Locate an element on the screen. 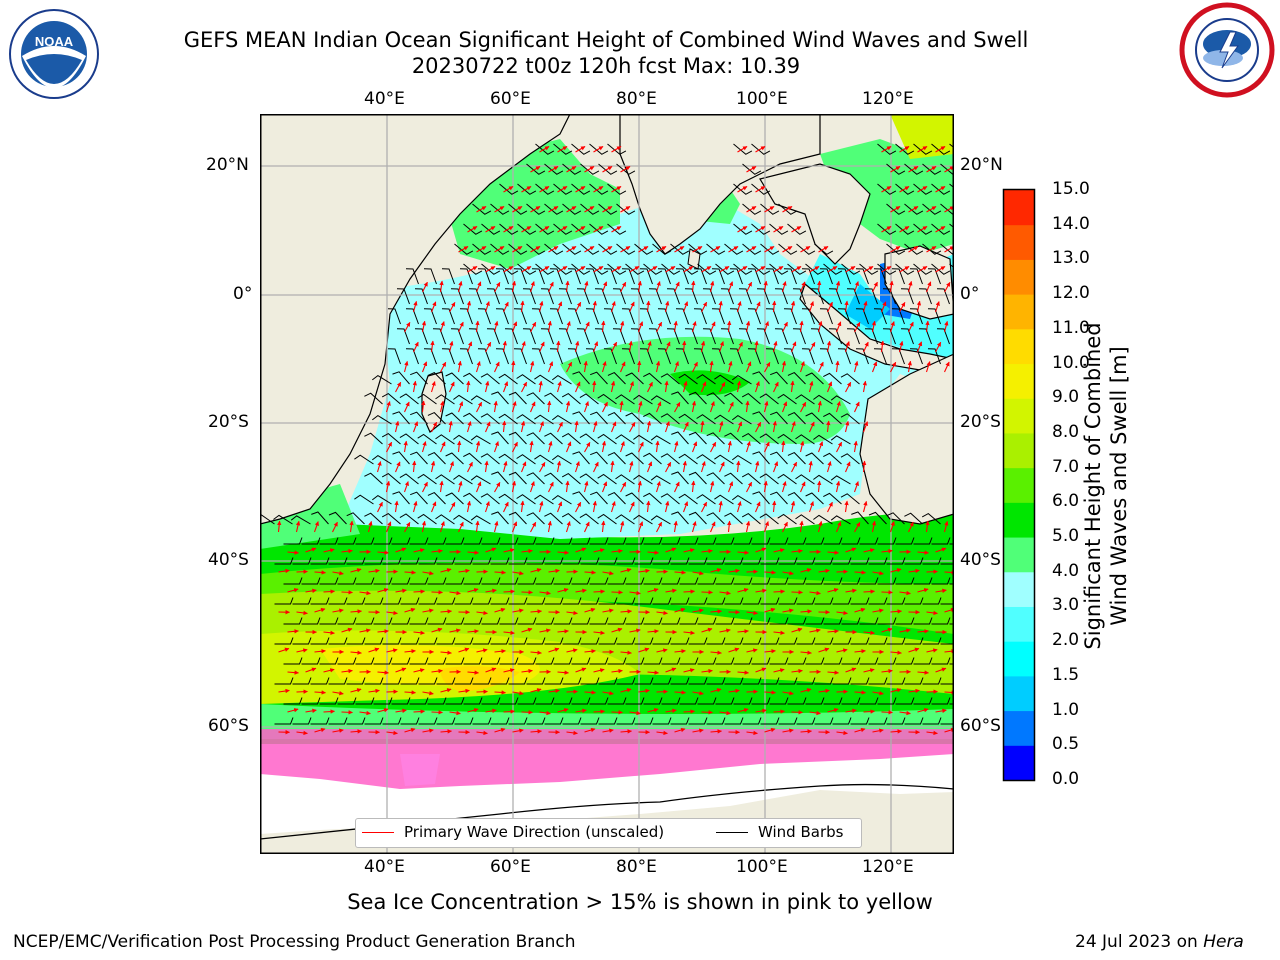  colorbar-tick-label: 1.5 is located at coordinates (1066, 674).